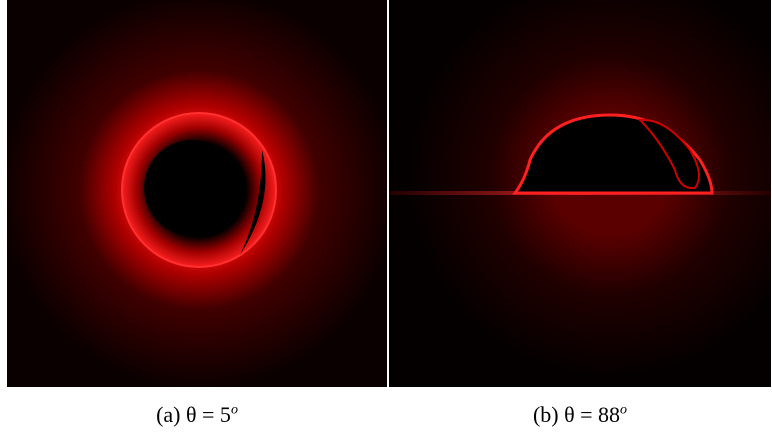 The width and height of the screenshot is (772, 445). I want to click on caption-text: (a) θ = 5, so click(193, 414).